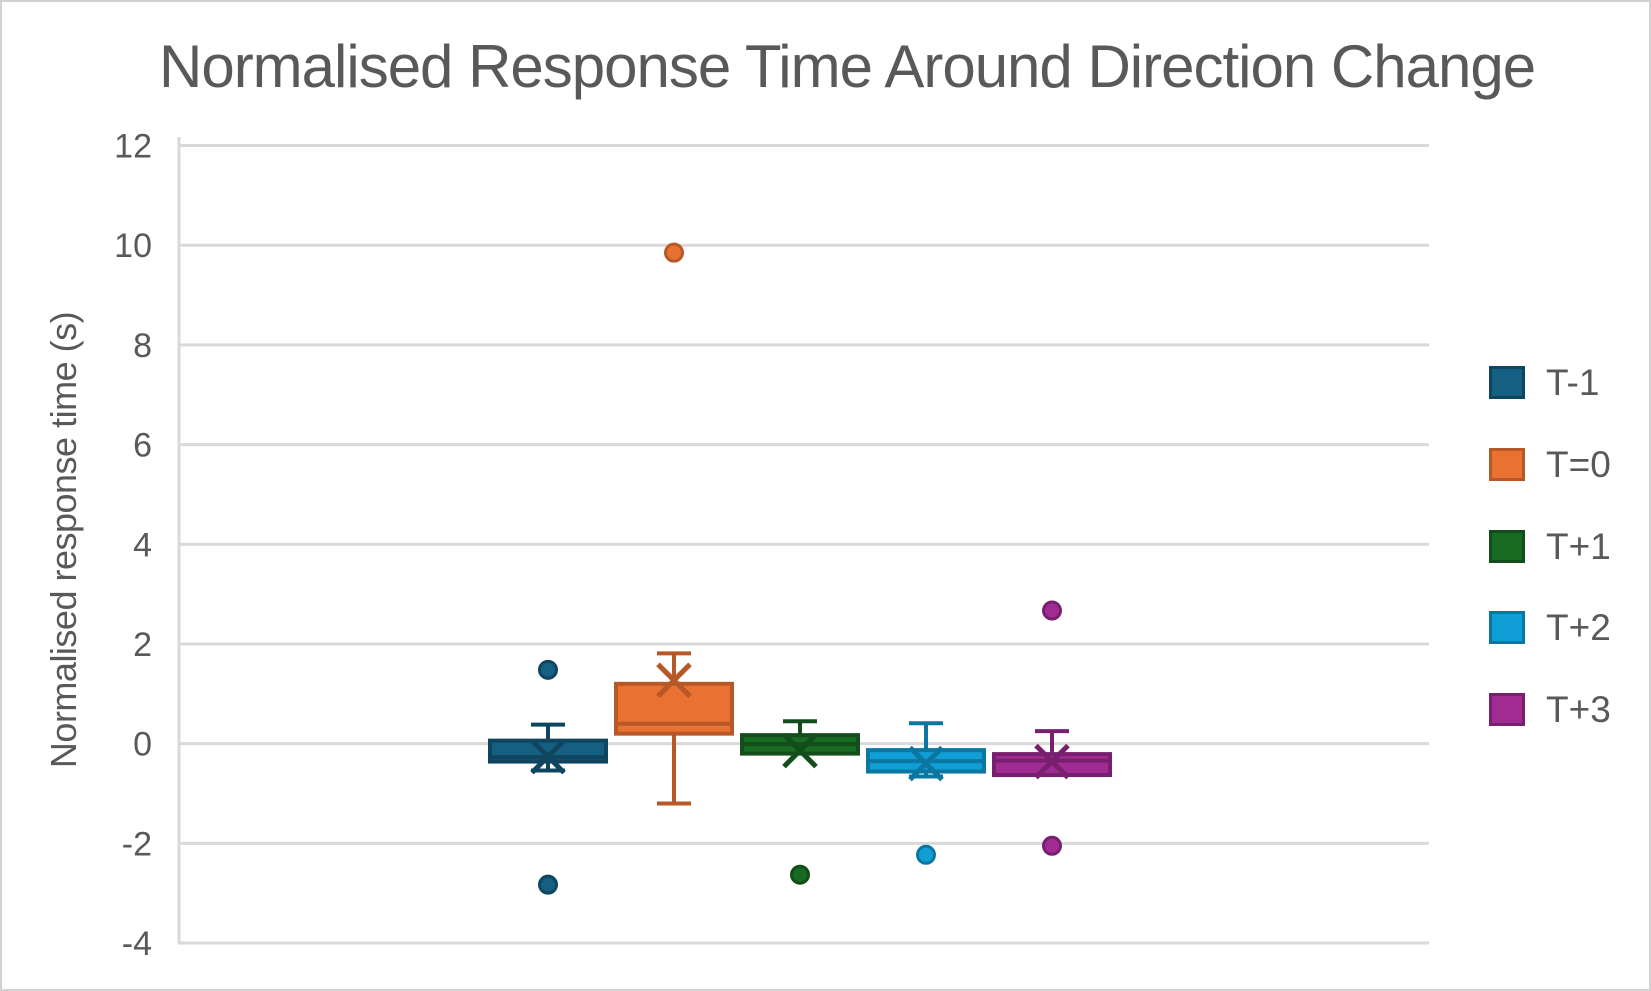 This screenshot has height=991, width=1651. Describe the element at coordinates (142, 645) in the screenshot. I see `y-tick-label: 2` at that location.